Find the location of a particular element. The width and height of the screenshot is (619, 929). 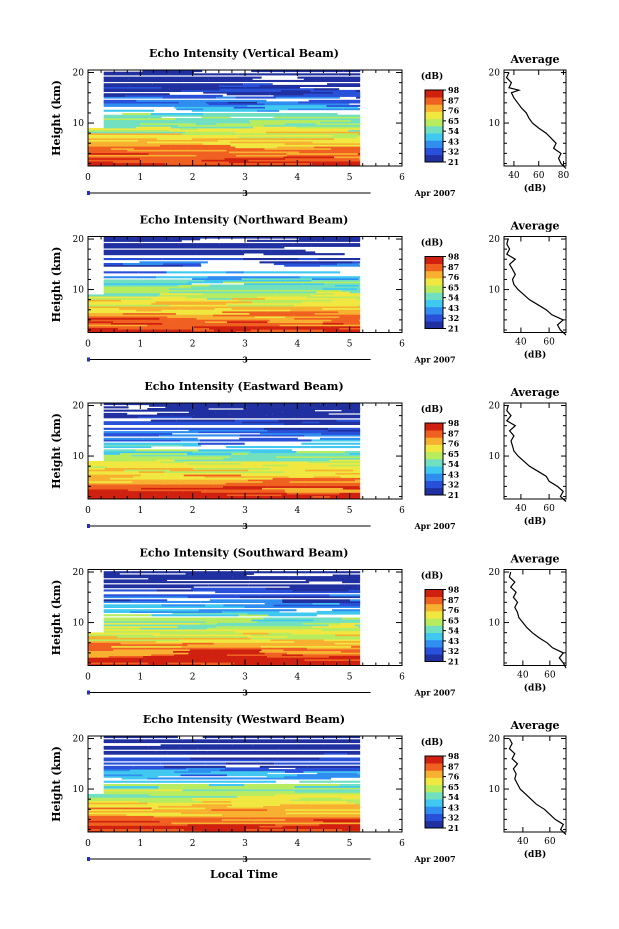

y-tick-label: 10 is located at coordinates (79, 624).